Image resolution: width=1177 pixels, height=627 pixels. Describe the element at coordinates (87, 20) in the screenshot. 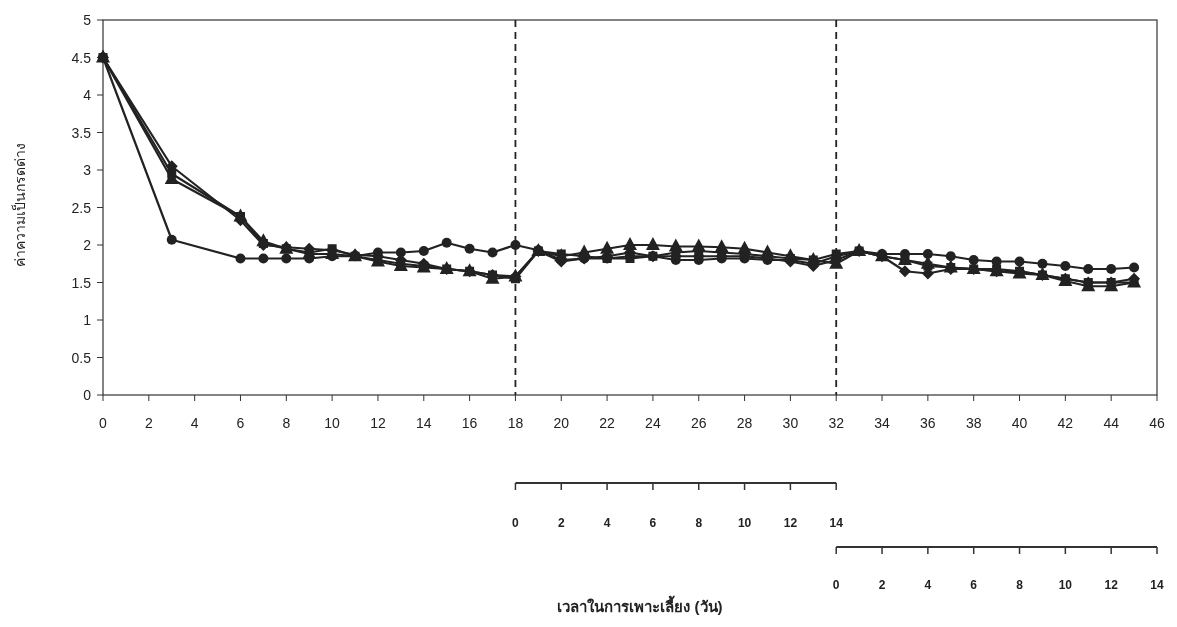

I see `y-tick-label: 5` at that location.